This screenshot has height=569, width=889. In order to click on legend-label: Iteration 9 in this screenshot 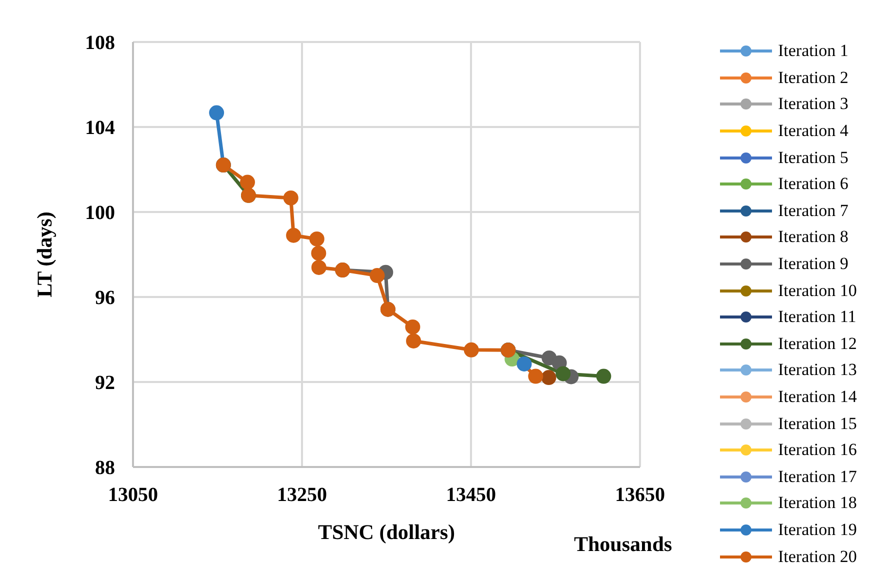, I will do `click(813, 264)`.